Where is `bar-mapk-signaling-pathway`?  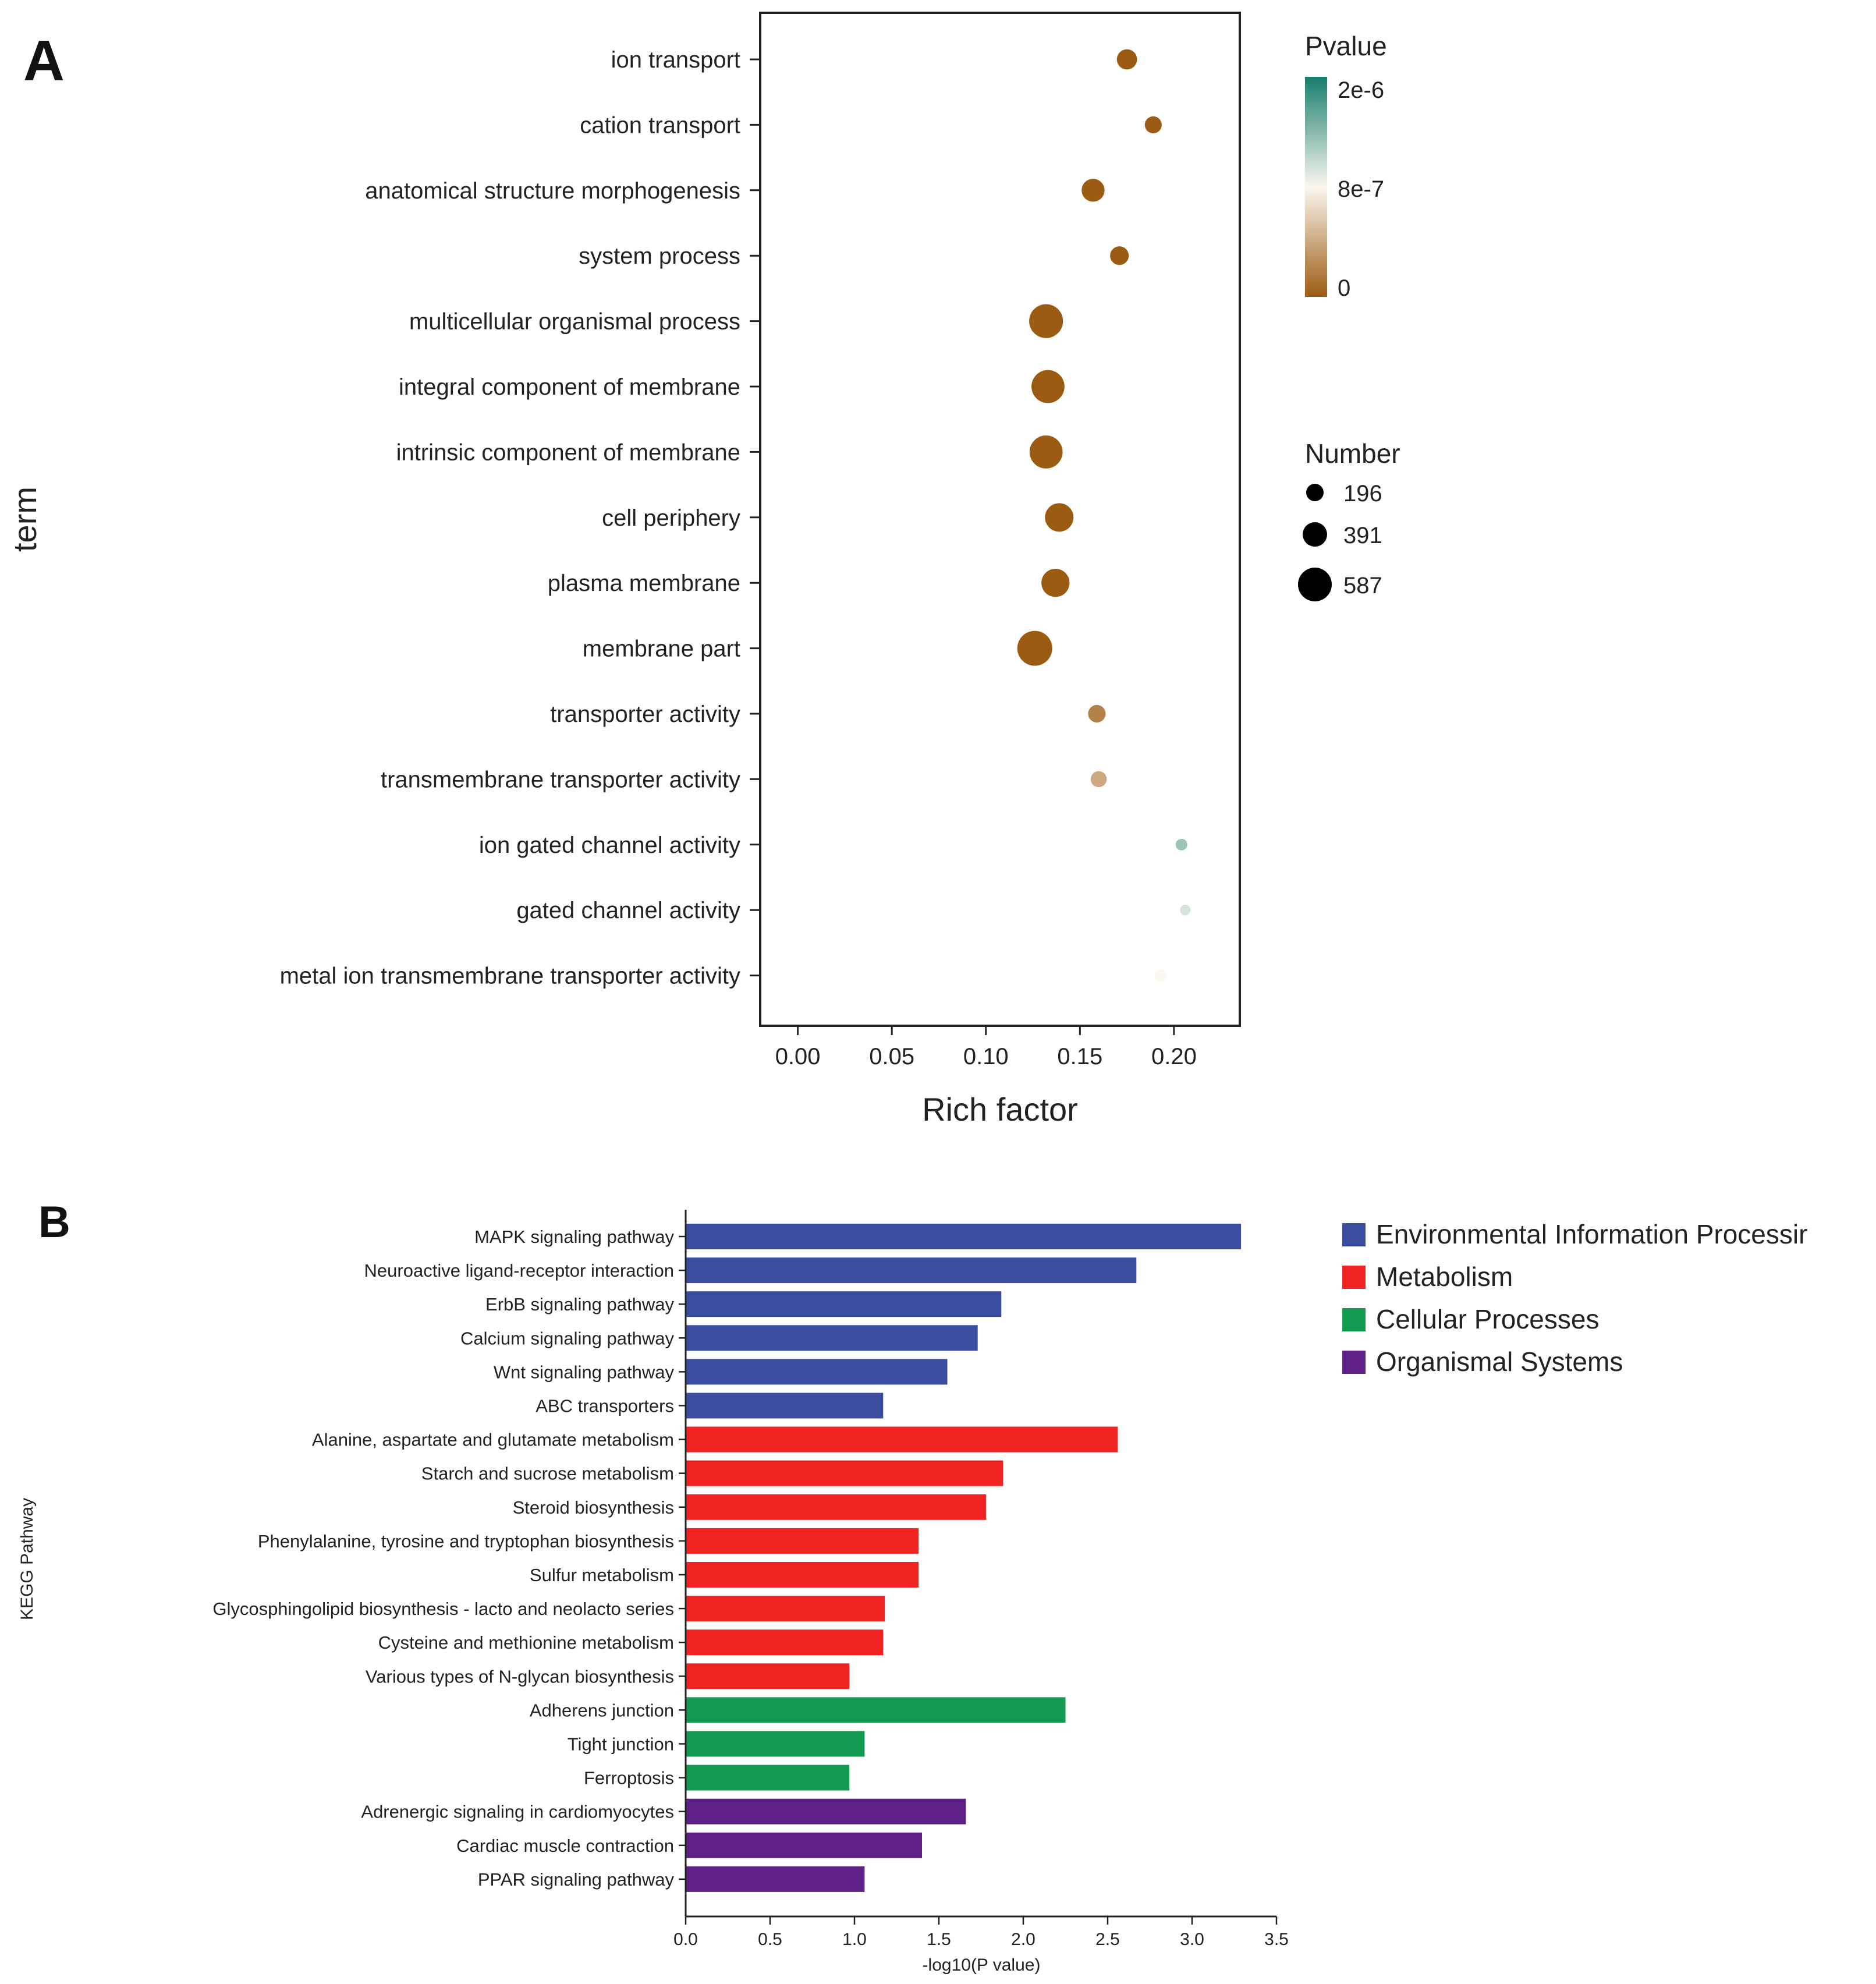
bar-mapk-signaling-pathway is located at coordinates (964, 1236).